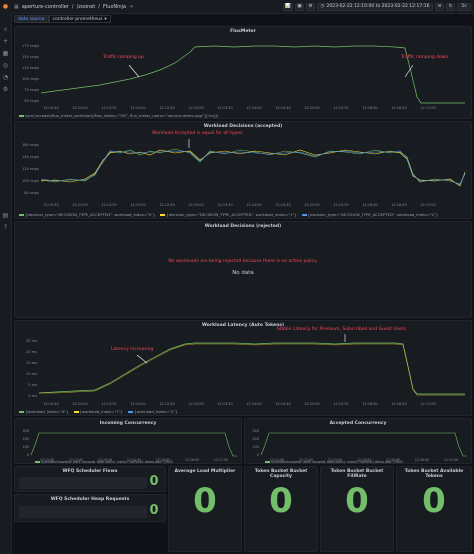 The width and height of the screenshot is (474, 554). Describe the element at coordinates (137, 404) in the screenshot. I see `x-tick-label: 12:12:00` at that location.